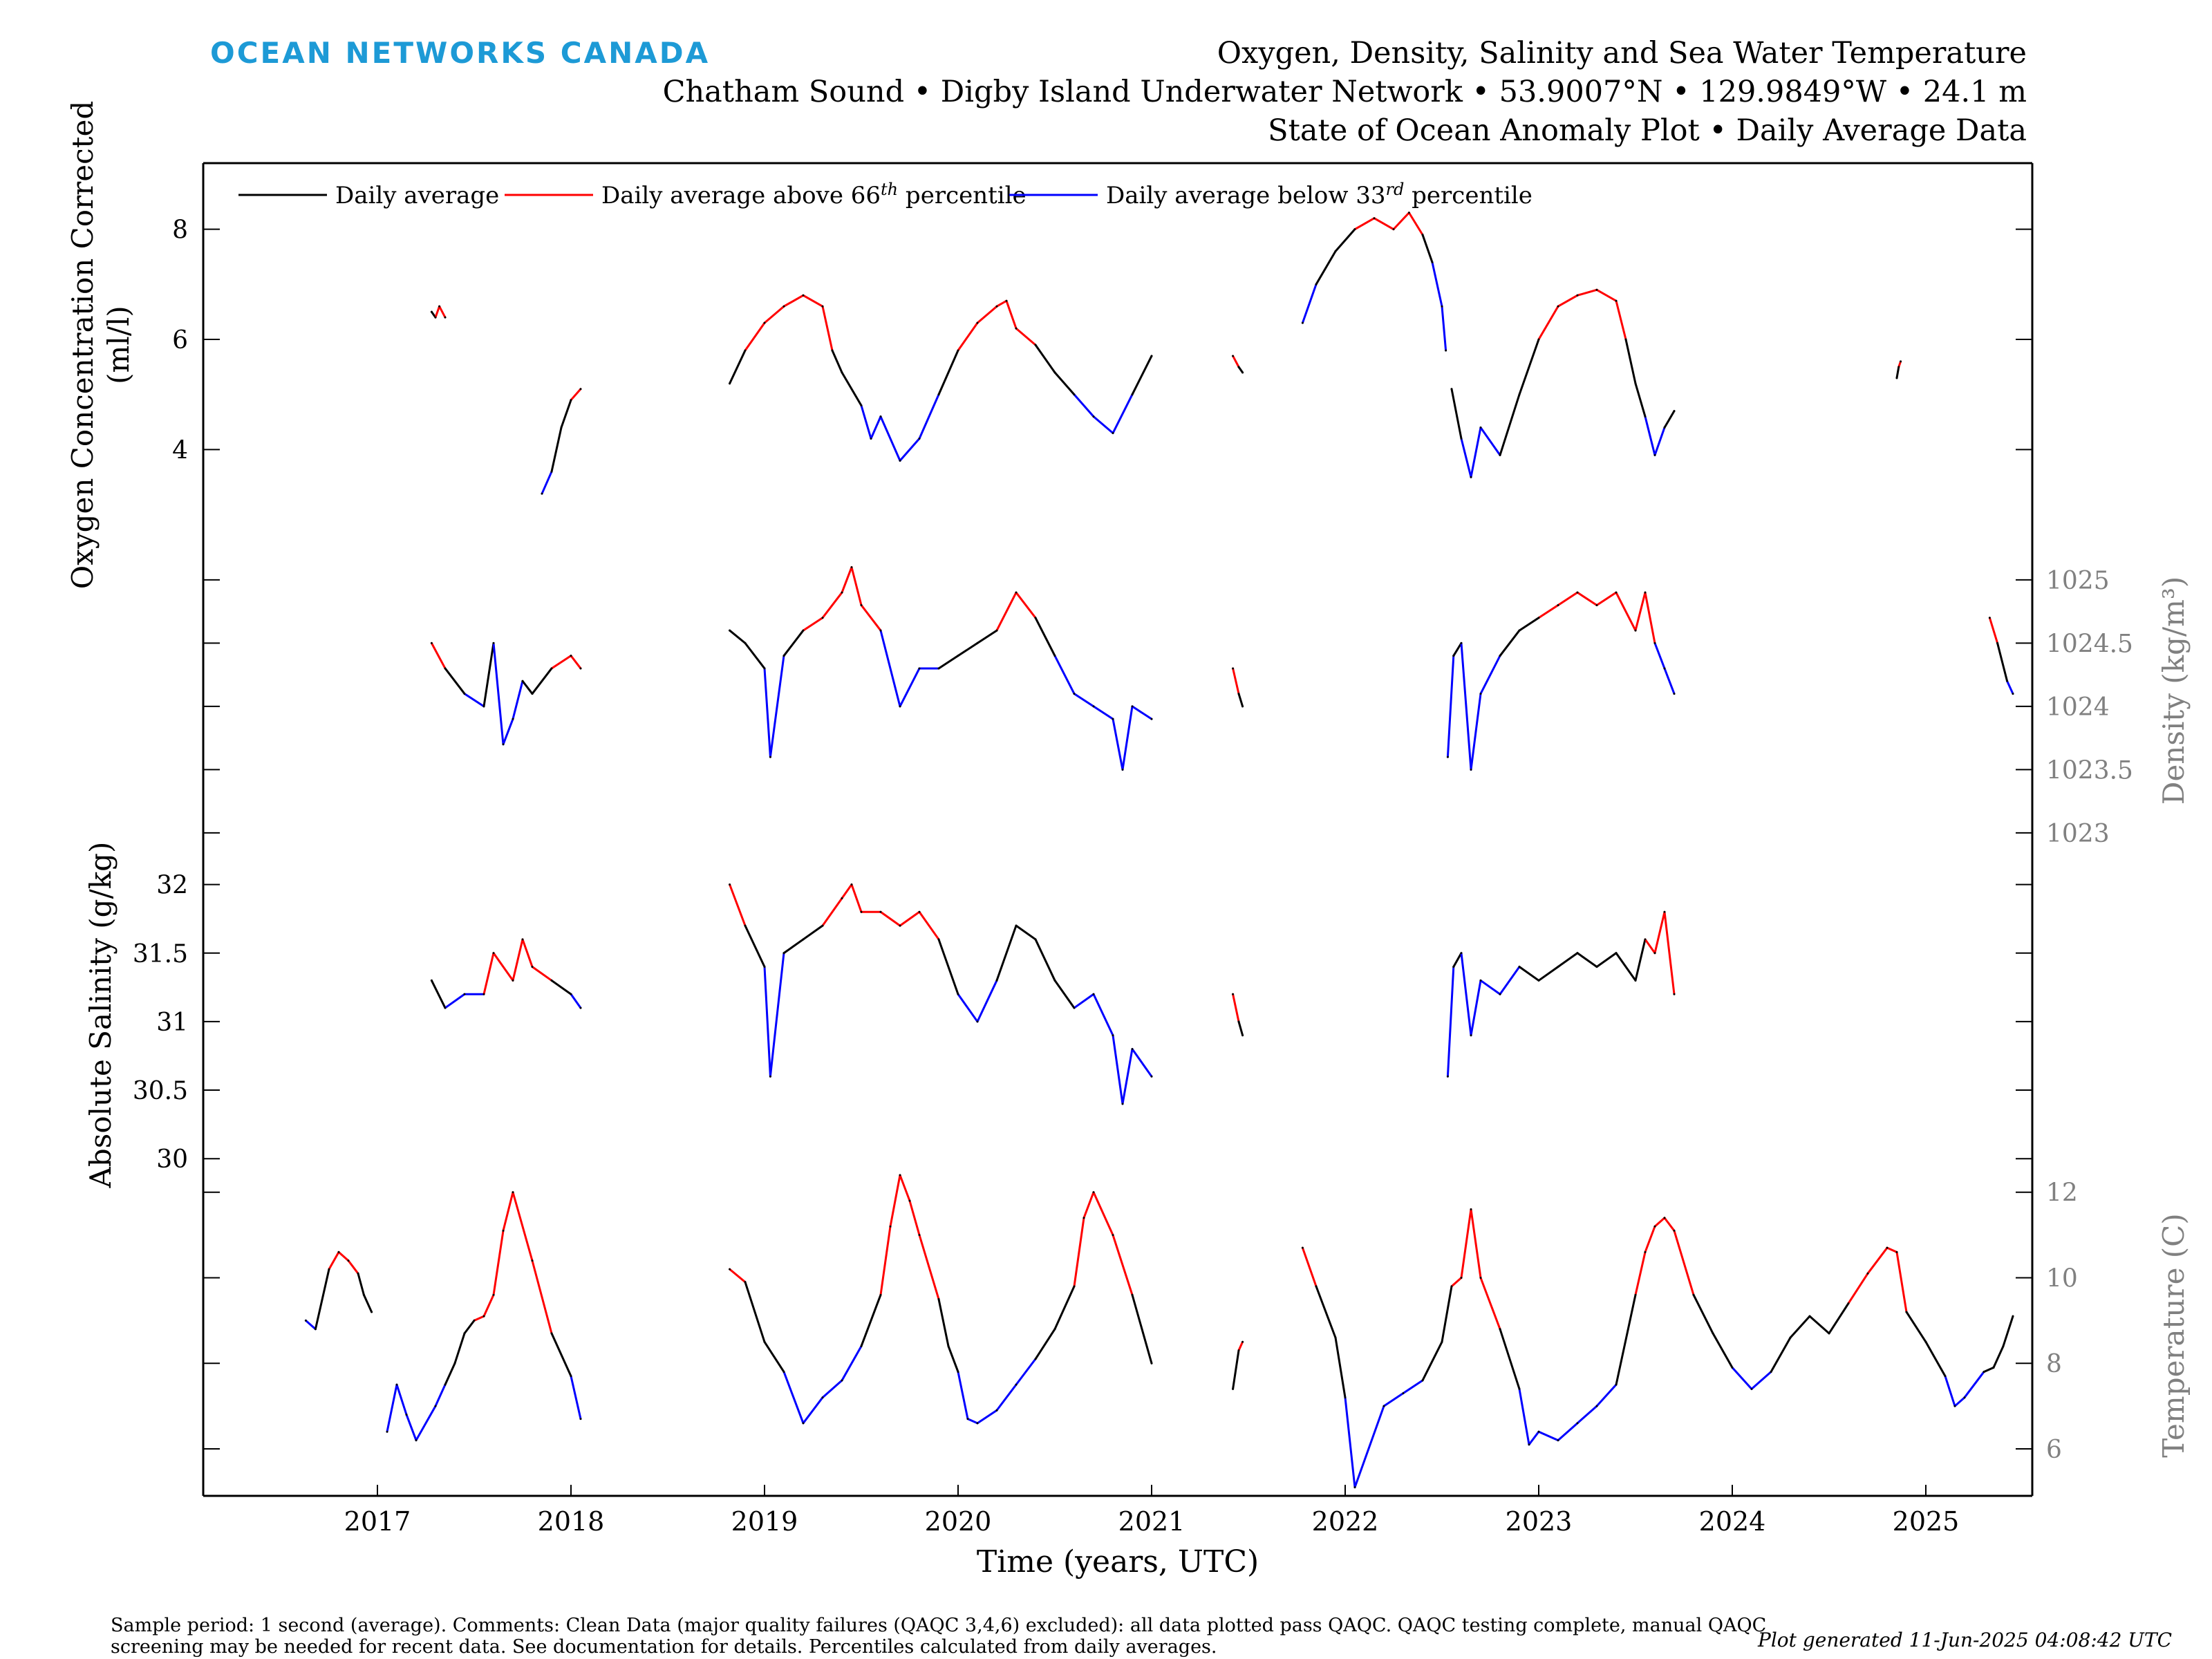 This screenshot has width=2212, height=1659. What do you see at coordinates (889, 190) in the screenshot?
I see `legend-superscript: th` at bounding box center [889, 190].